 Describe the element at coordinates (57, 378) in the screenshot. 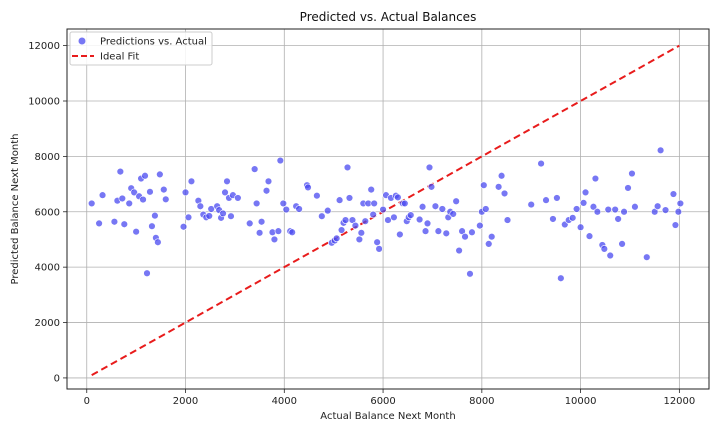

I see `y-tick-label: 0` at that location.